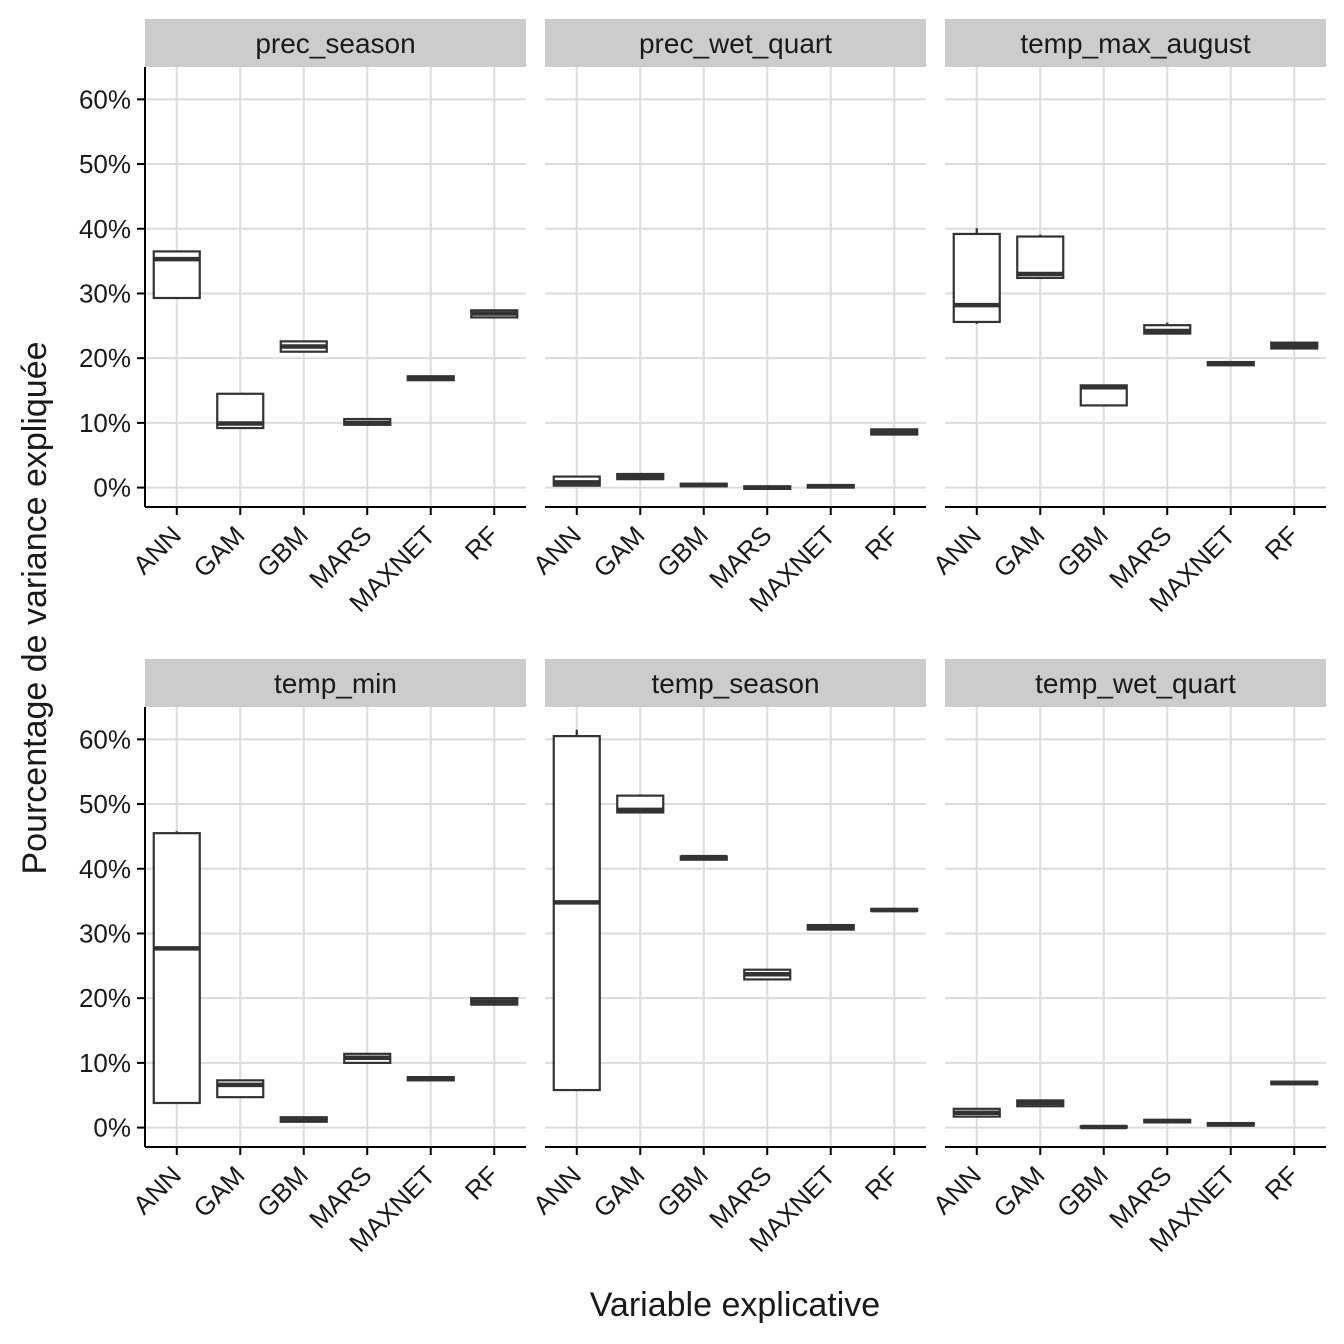  I want to click on facet-title: temp_season, so click(735, 683).